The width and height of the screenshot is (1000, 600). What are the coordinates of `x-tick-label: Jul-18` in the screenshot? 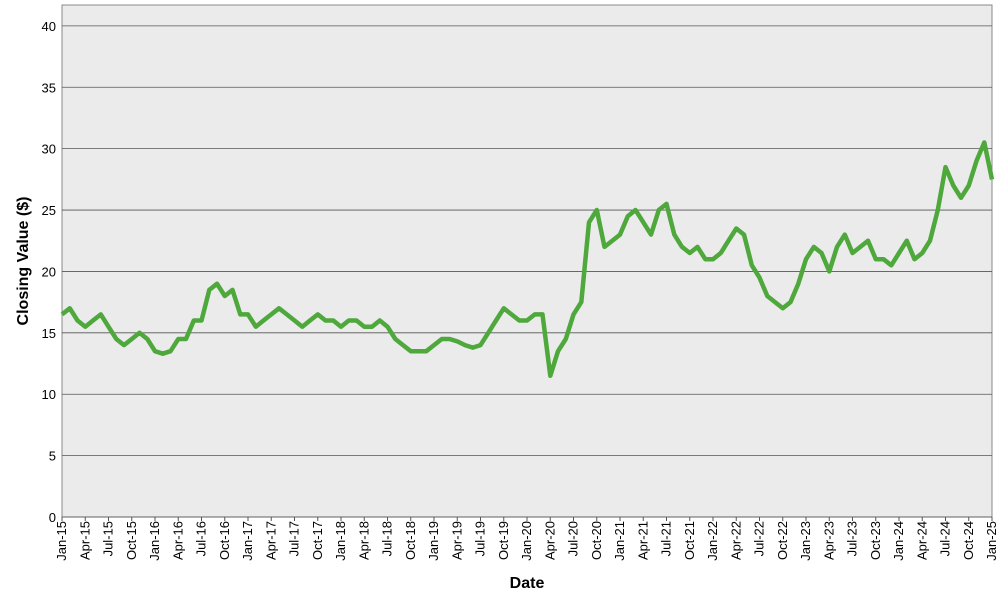 It's located at (387, 538).